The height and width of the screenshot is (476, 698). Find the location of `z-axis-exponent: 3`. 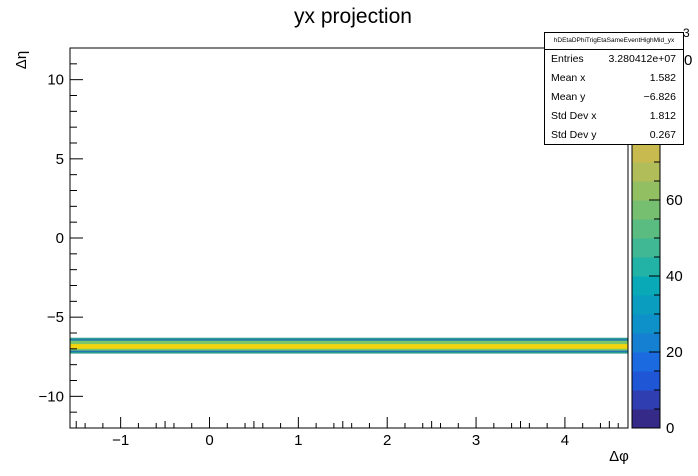

z-axis-exponent: 3 is located at coordinates (686, 33).